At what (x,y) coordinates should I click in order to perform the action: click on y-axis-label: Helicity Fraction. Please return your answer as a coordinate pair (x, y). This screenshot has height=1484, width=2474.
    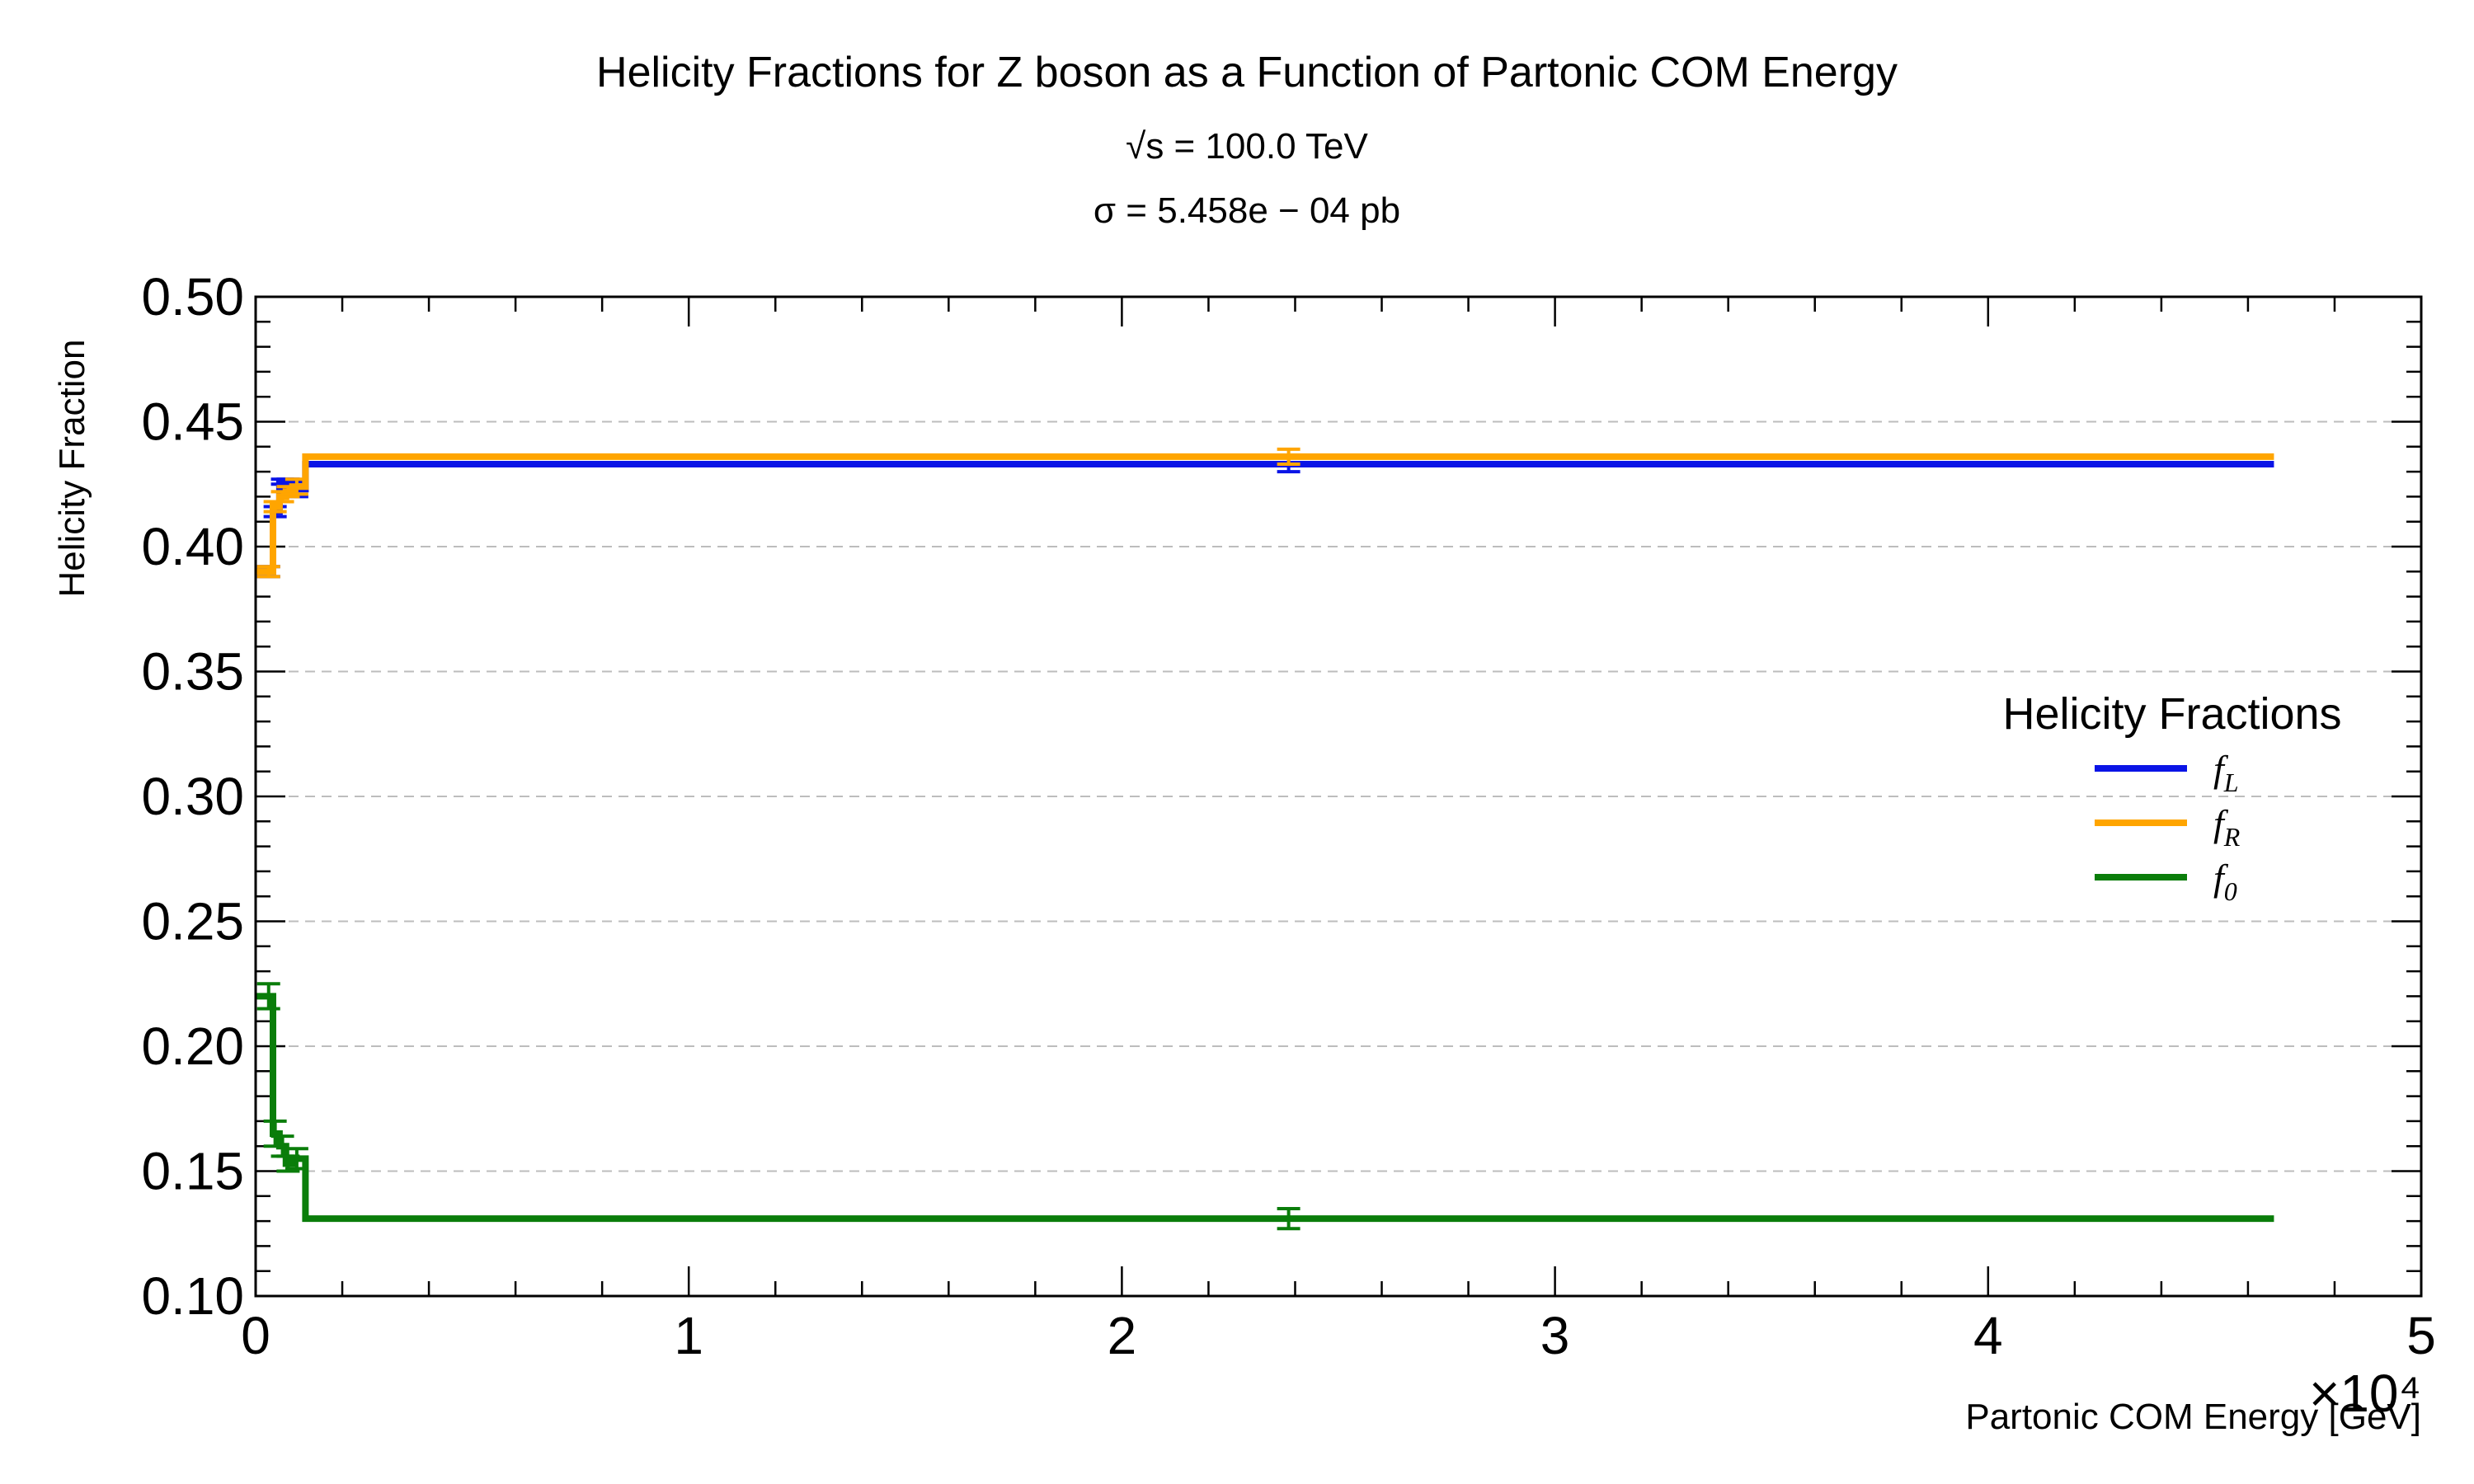
    Looking at the image, I should click on (72, 469).